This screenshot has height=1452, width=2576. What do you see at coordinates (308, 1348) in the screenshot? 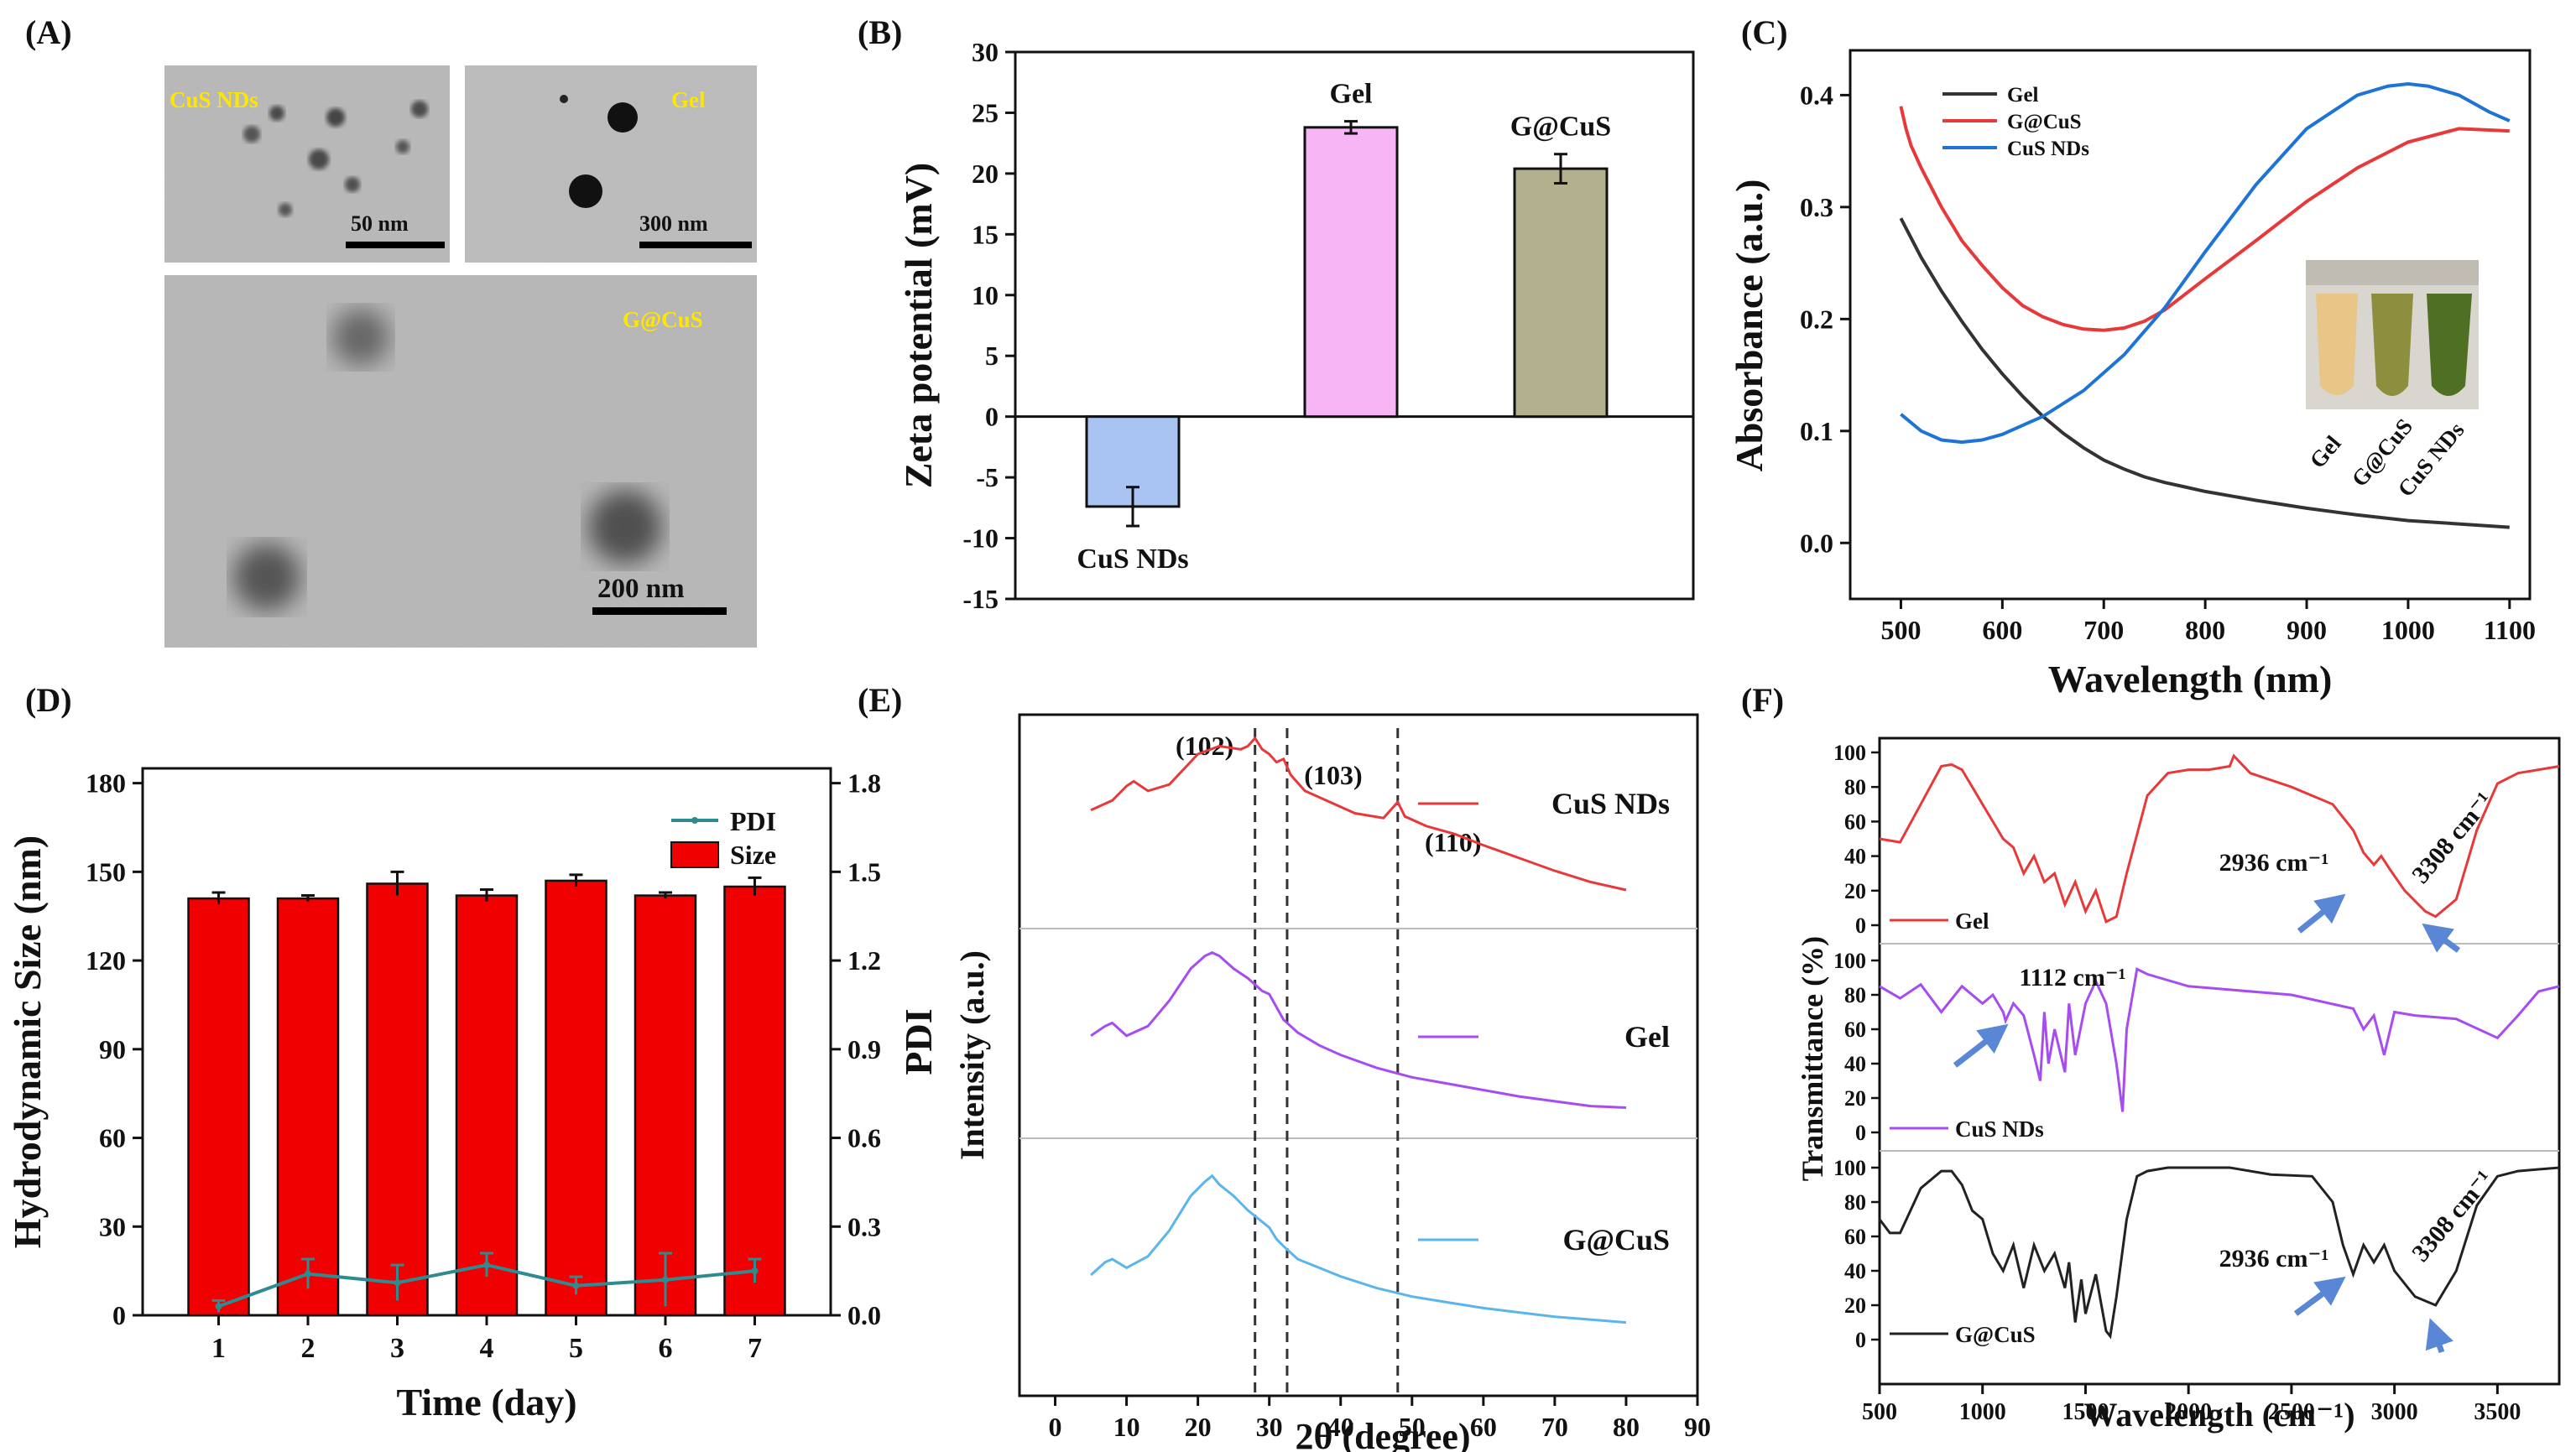
I see `d-xtick-label: 2` at bounding box center [308, 1348].